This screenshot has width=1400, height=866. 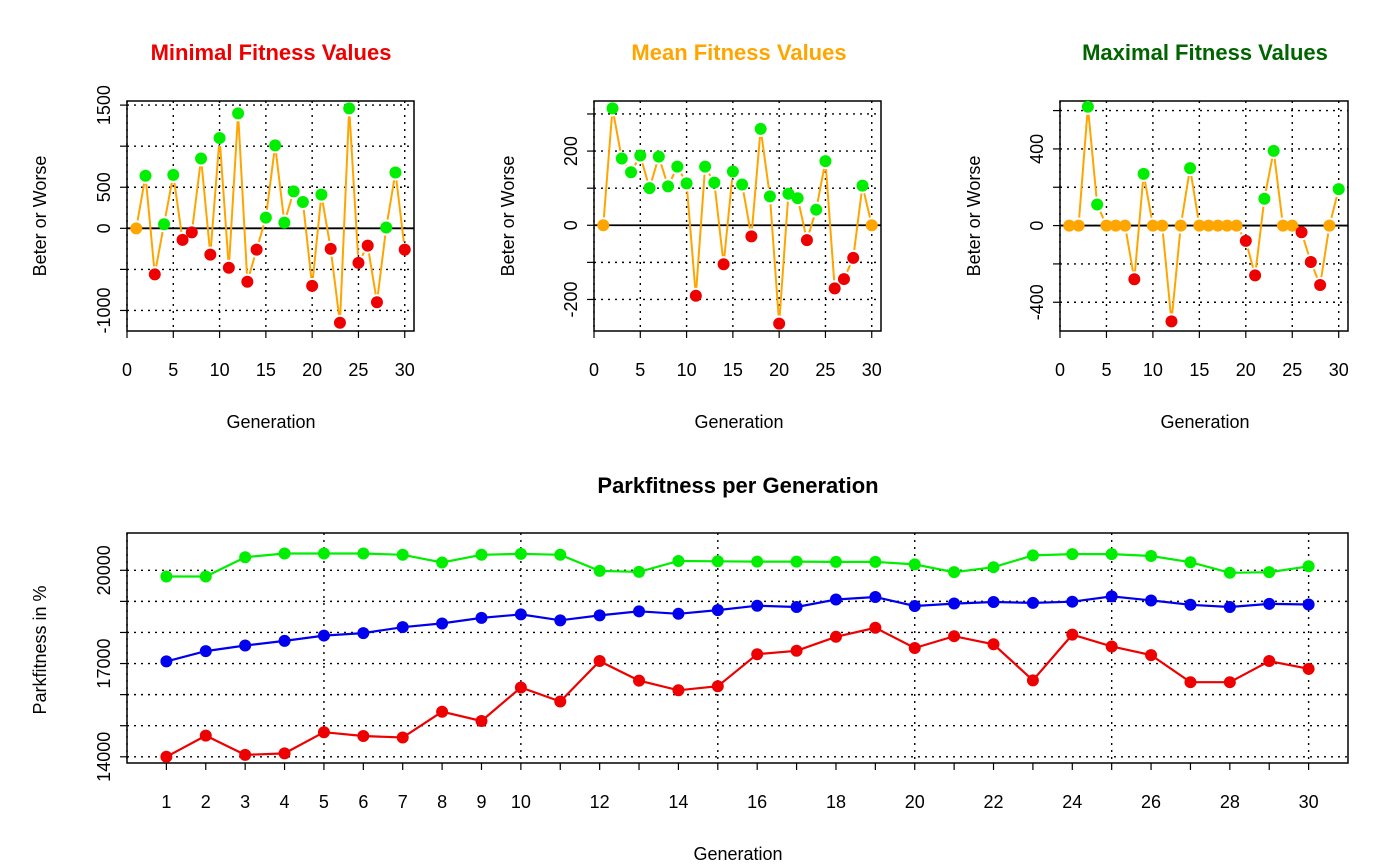 I want to click on plot-area-maximal: -400 0 400 0 5 10 15 20 25 30, so click(x=1188, y=240).